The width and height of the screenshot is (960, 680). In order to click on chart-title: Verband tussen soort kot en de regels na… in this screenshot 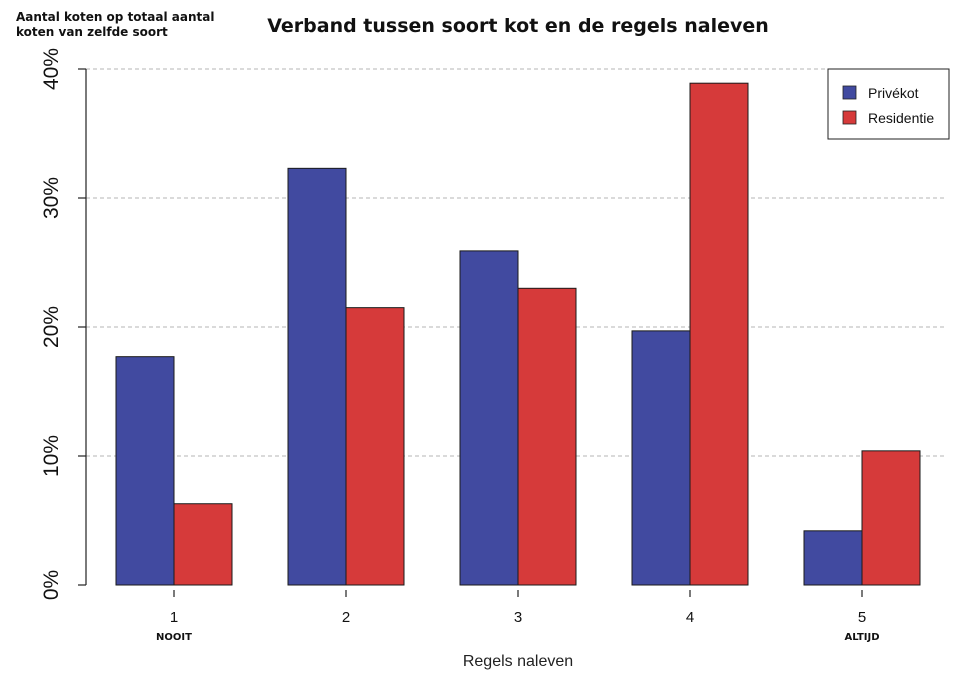, I will do `click(518, 26)`.